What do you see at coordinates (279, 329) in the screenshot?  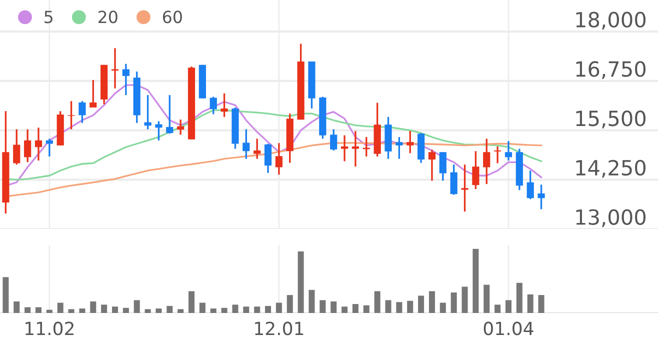 I see `x-tick-label: 12.01` at bounding box center [279, 329].